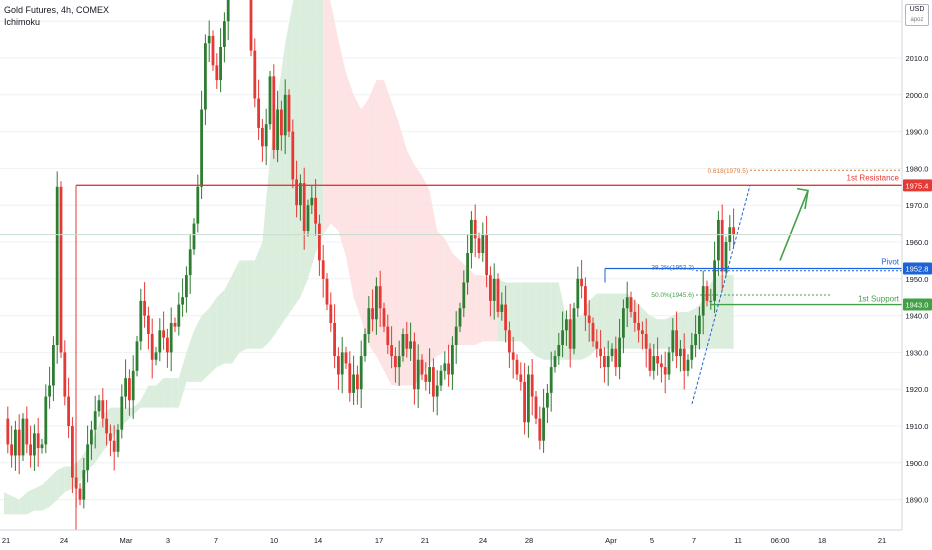 This screenshot has height=550, width=932. Describe the element at coordinates (822, 540) in the screenshot. I see `x-tick-label: 18` at that location.